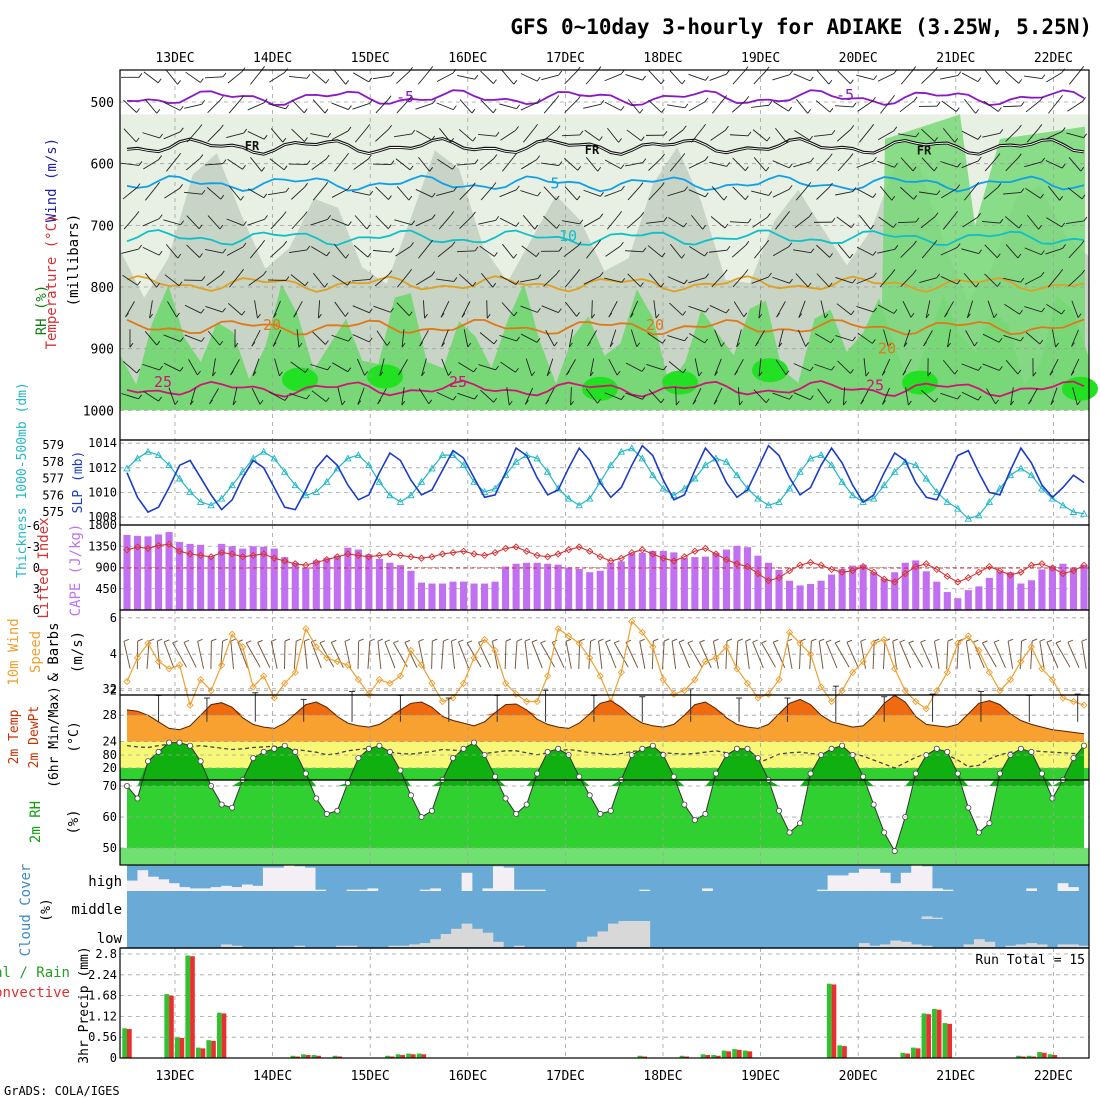 The width and height of the screenshot is (1100, 1100). I want to click on y-axis-label: Thickness 1000-500mb (dm), so click(22, 480).